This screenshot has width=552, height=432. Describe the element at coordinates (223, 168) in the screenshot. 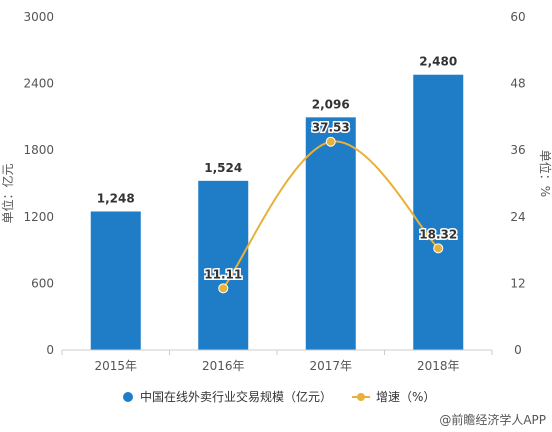

I see `bar-value-label: 1,524` at that location.